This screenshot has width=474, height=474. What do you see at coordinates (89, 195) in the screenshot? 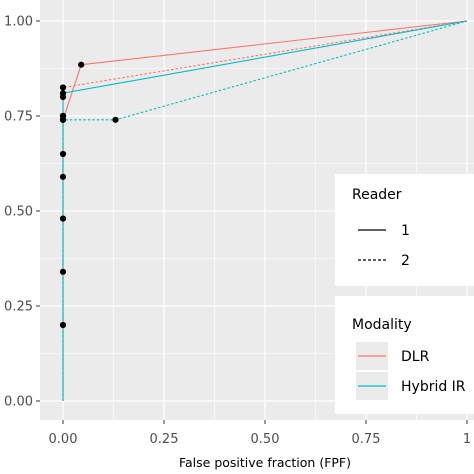
I see `marker-group` at bounding box center [89, 195].